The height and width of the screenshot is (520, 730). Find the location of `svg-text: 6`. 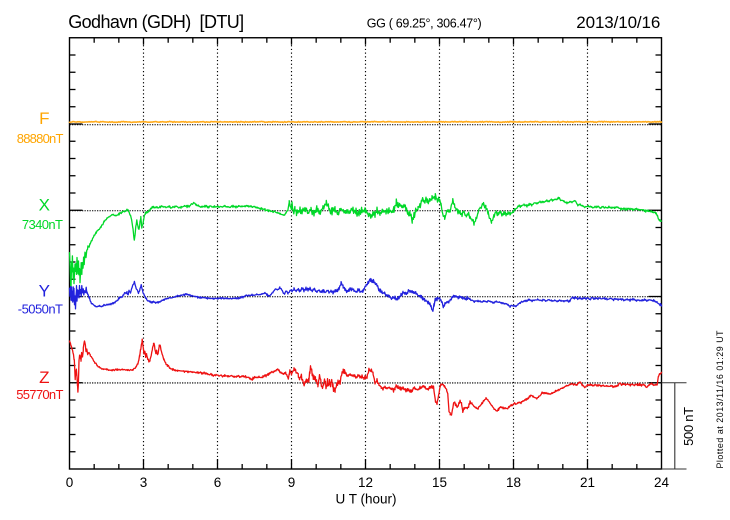

svg-text: 6 is located at coordinates (218, 482).